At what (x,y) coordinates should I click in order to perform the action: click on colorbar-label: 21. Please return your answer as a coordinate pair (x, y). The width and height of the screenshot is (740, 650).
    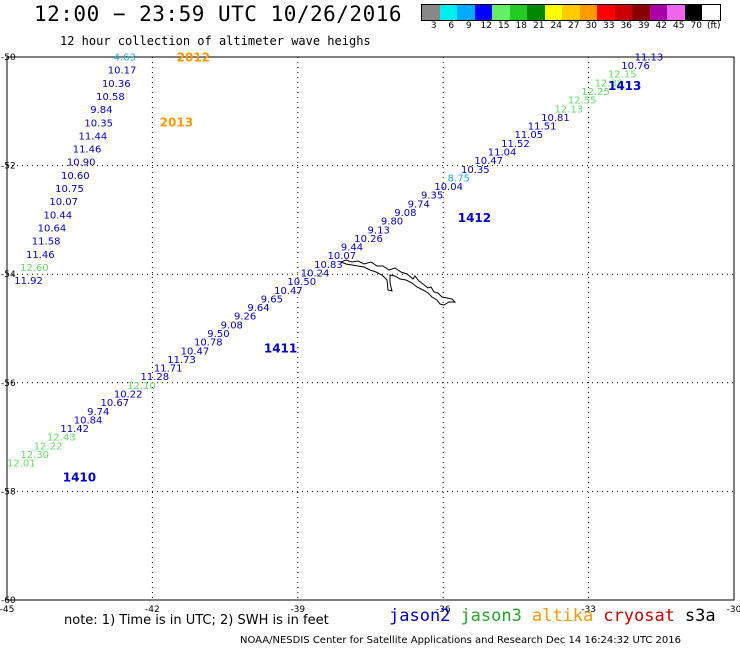
    Looking at the image, I should click on (539, 26).